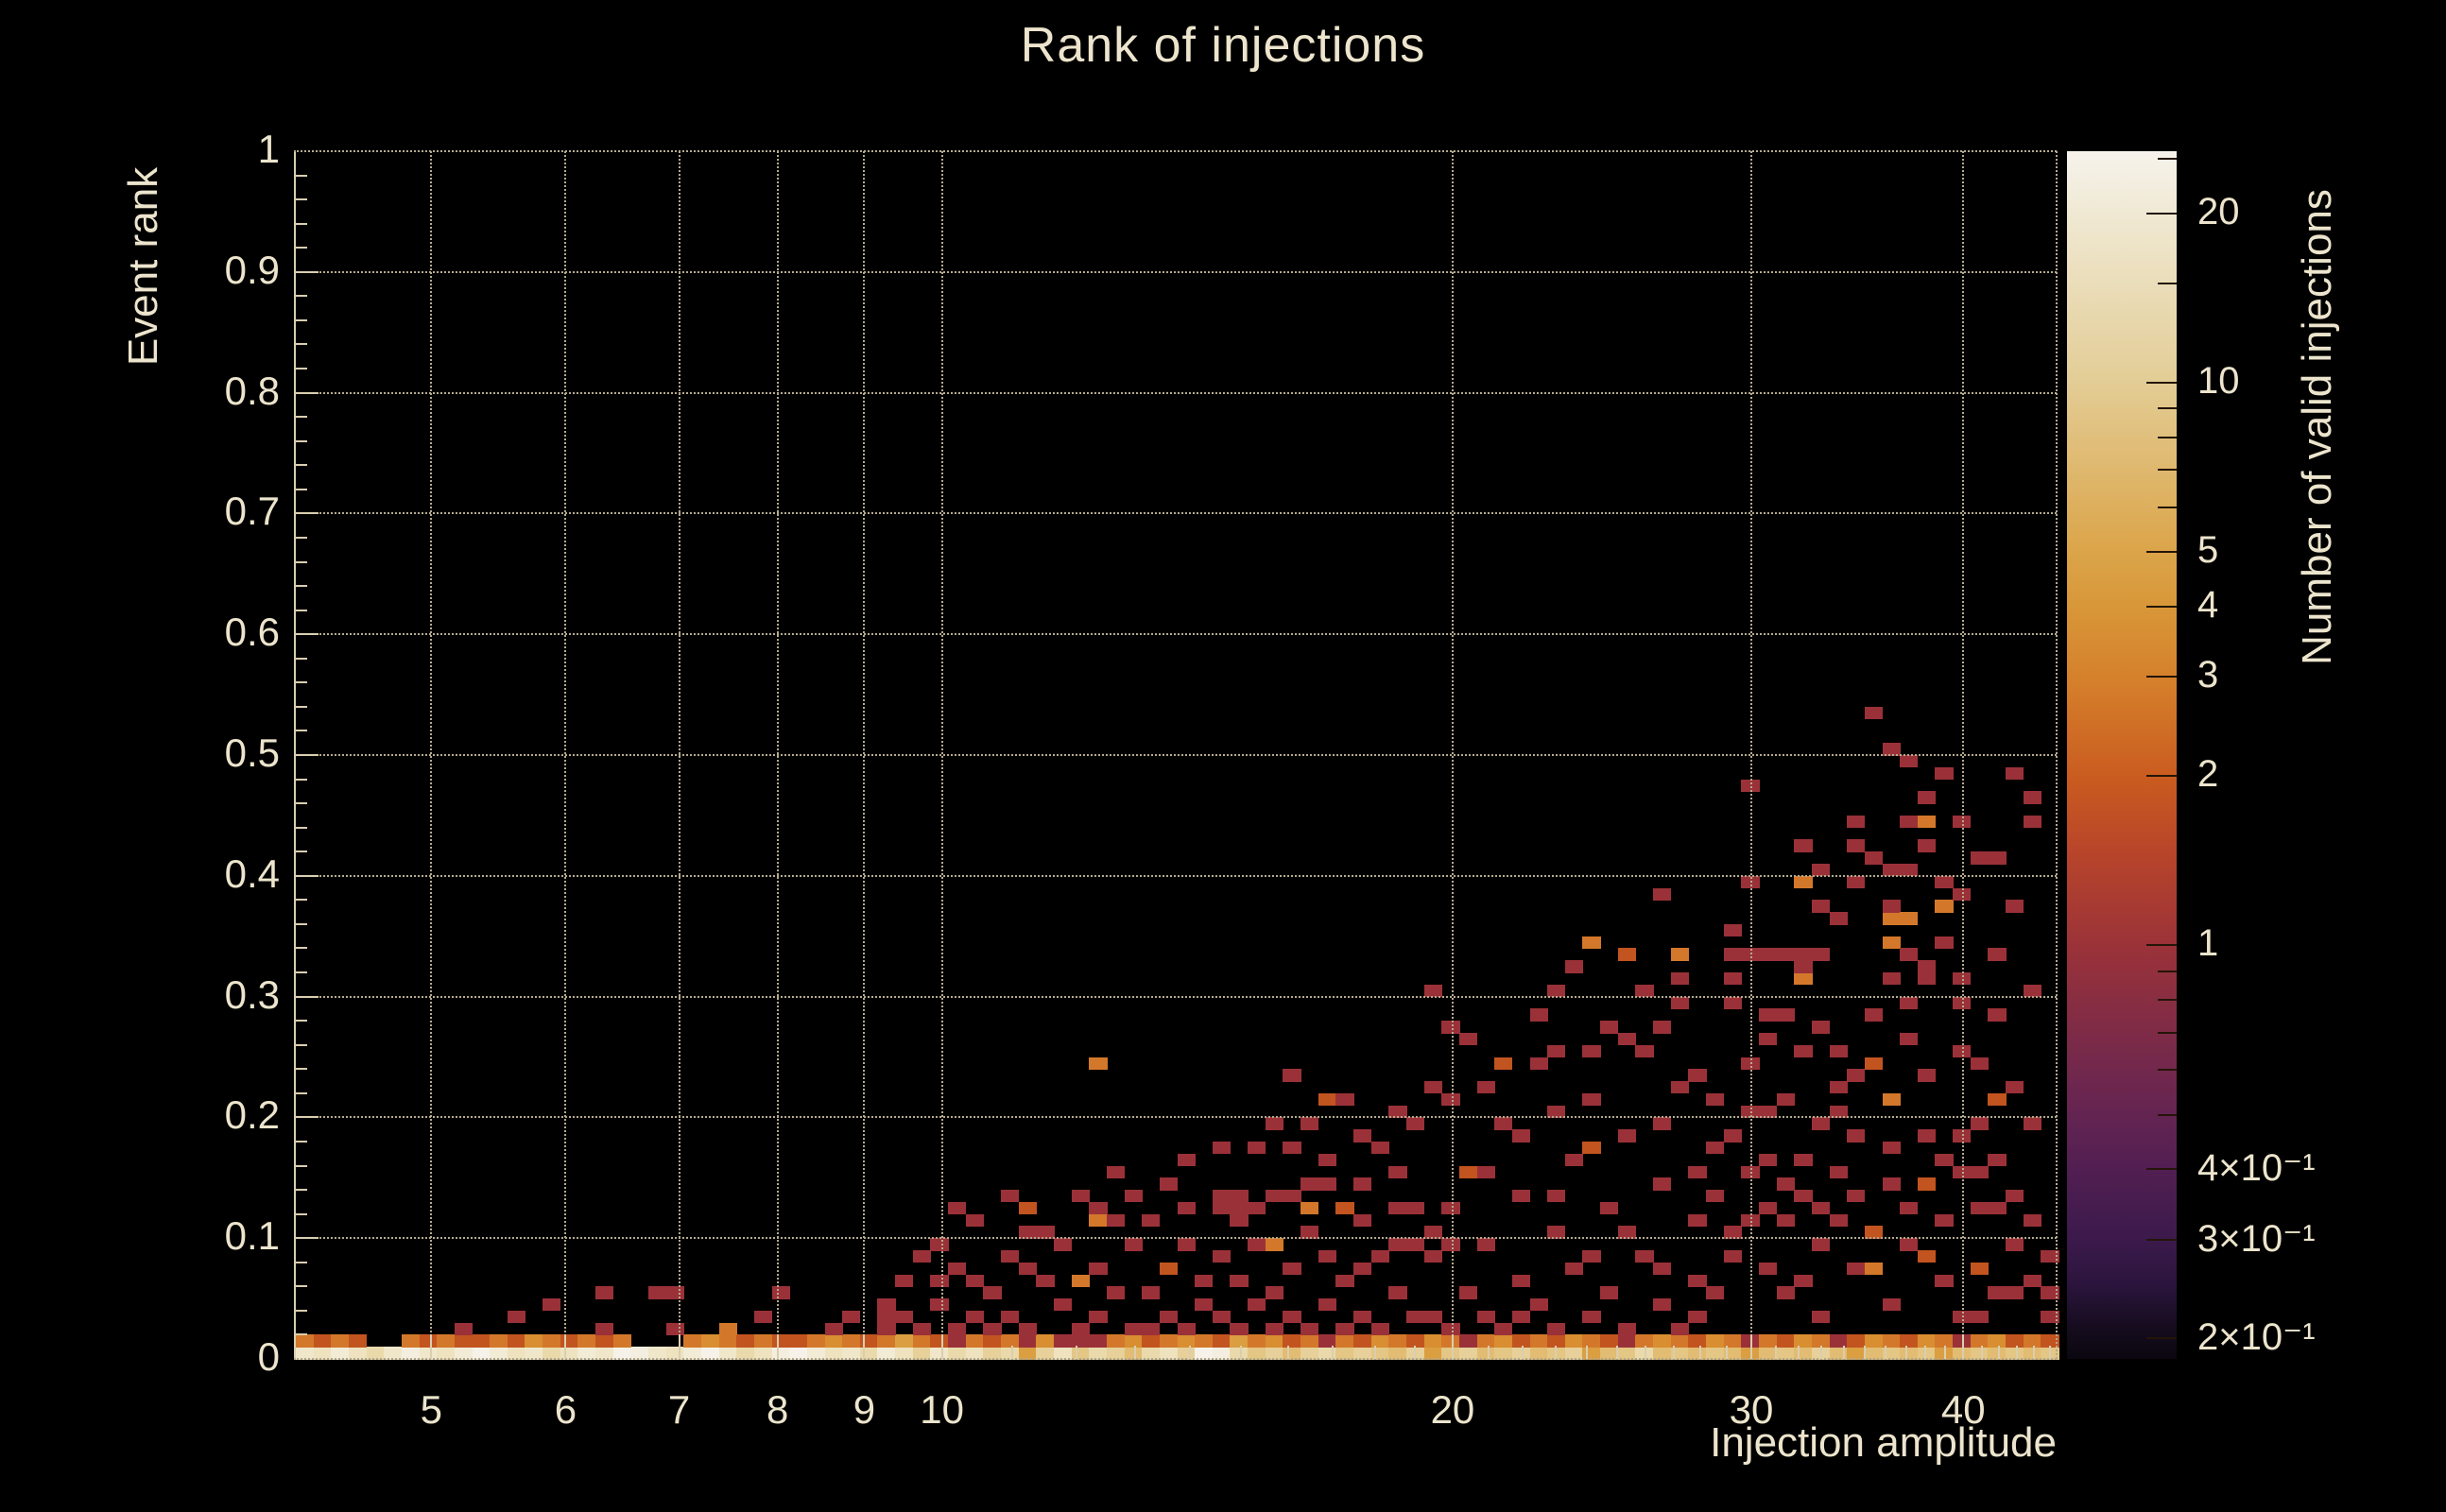  Describe the element at coordinates (679, 1409) in the screenshot. I see `x-tick-label: 7` at that location.